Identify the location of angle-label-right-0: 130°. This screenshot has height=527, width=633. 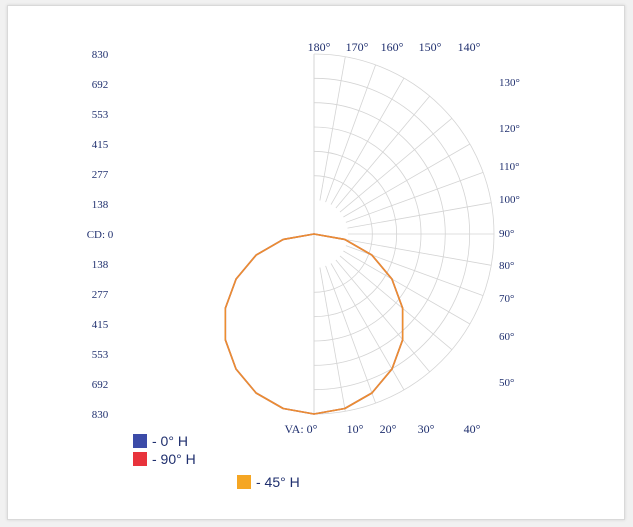
(509, 83).